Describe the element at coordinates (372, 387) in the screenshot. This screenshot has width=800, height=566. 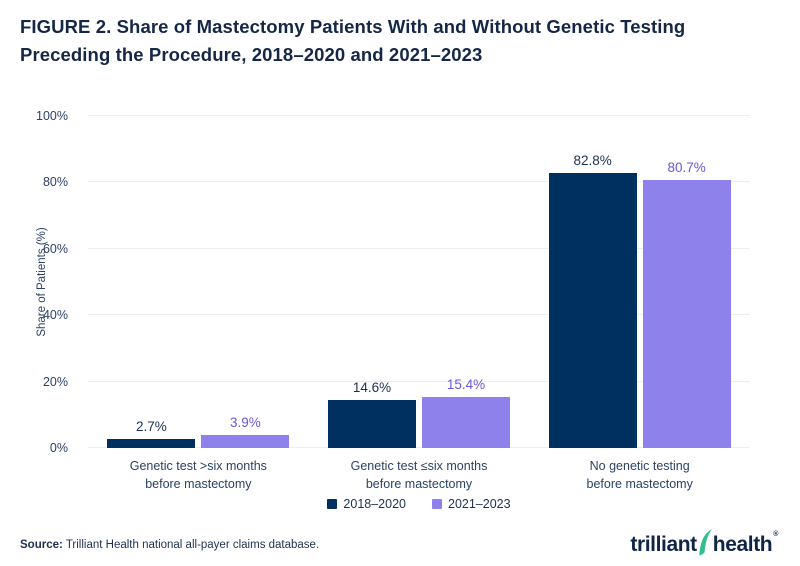
I see `bar-value-label: 14.6%` at that location.